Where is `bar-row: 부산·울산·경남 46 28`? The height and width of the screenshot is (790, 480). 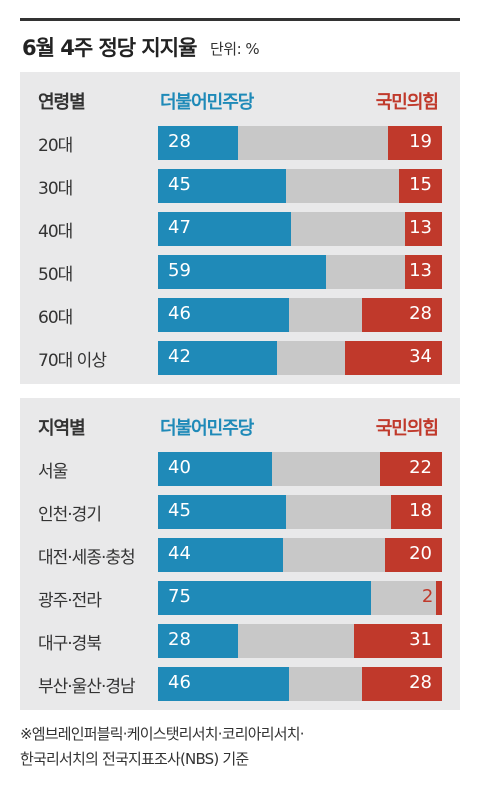 bar-row: 부산·울산·경남 46 28 is located at coordinates (240, 684).